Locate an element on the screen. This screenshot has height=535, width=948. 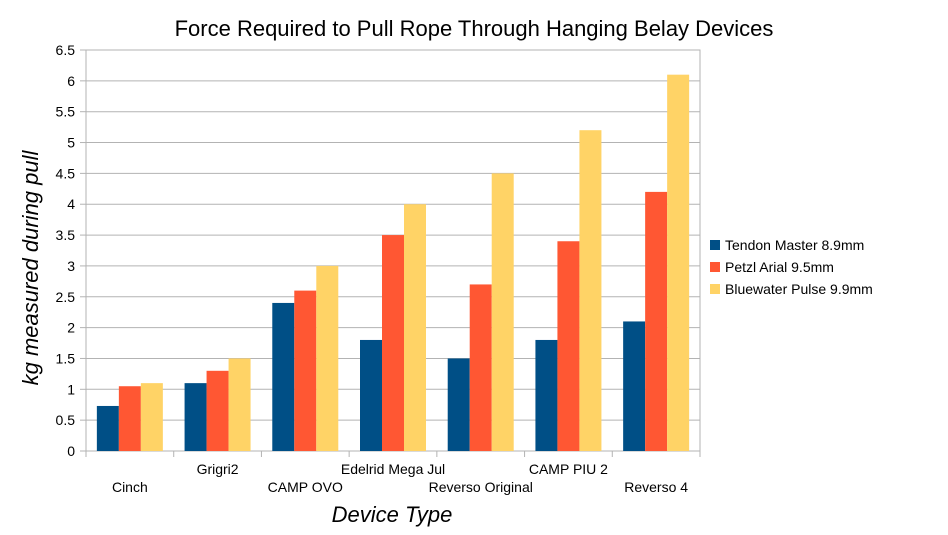
x-category-label: CAMP PIU 2 is located at coordinates (568, 469).